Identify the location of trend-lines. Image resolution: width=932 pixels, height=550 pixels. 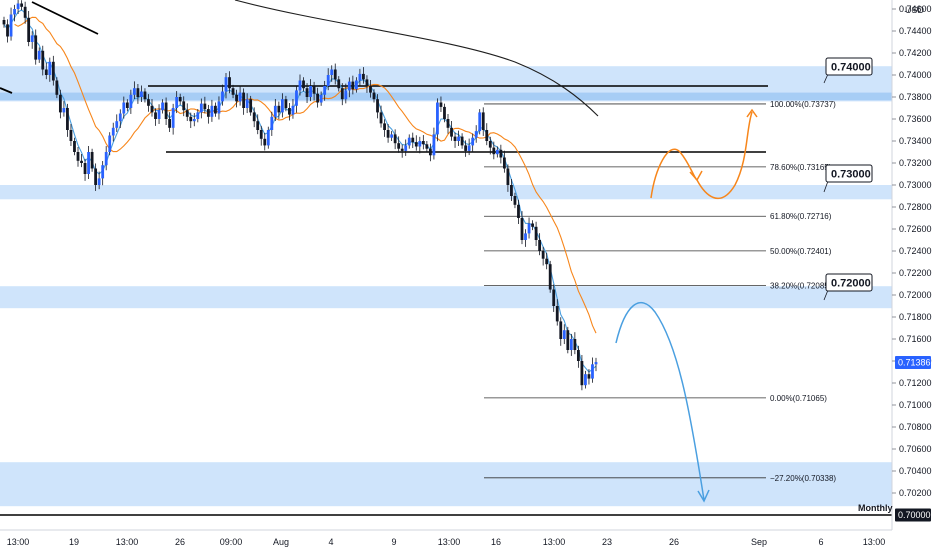
(49, 47).